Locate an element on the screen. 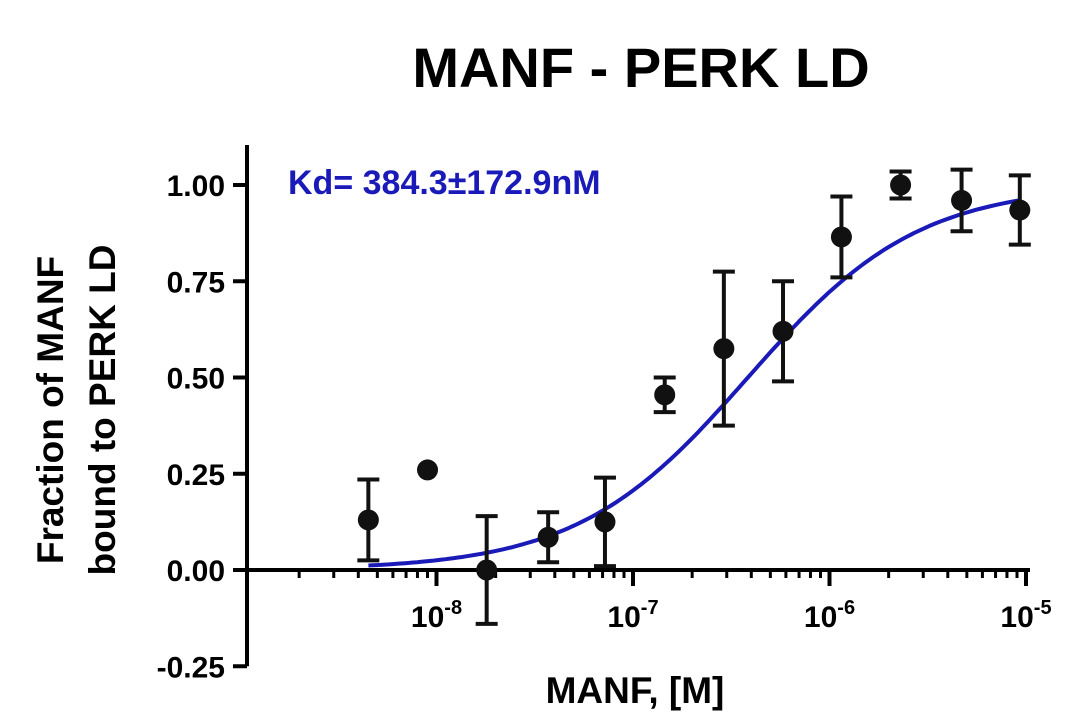 This screenshot has width=1081, height=723. x-tick-label: 10⁻⁵ is located at coordinates (1025, 615).